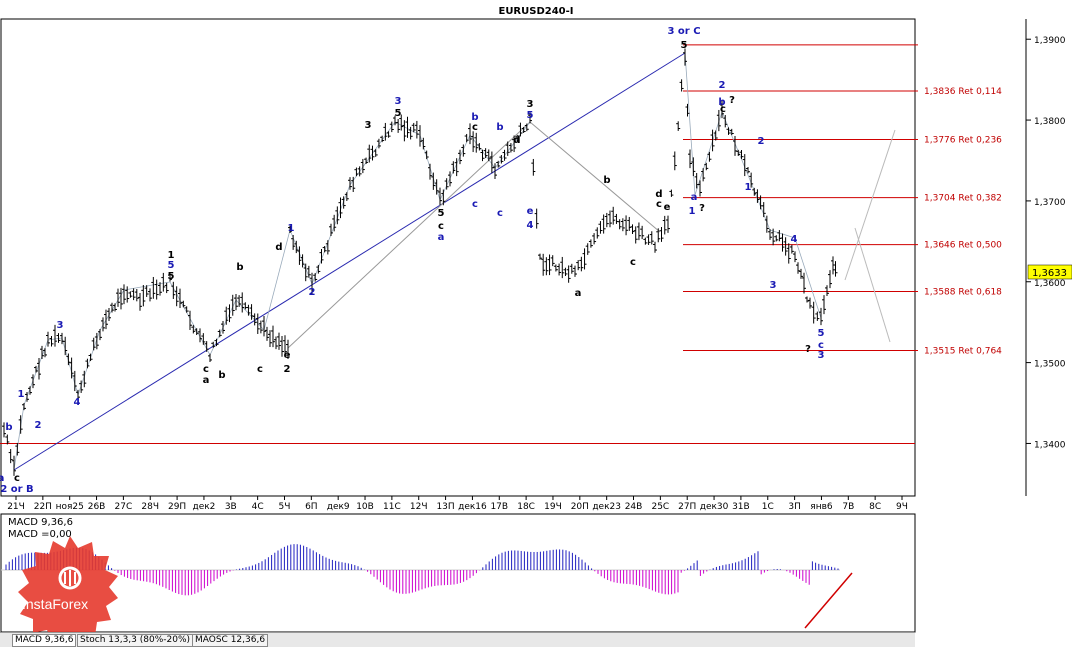 This screenshot has width=1072, height=662. What do you see at coordinates (97, 507) in the screenshot?
I see `x-tick-label: 26В` at bounding box center [97, 507].